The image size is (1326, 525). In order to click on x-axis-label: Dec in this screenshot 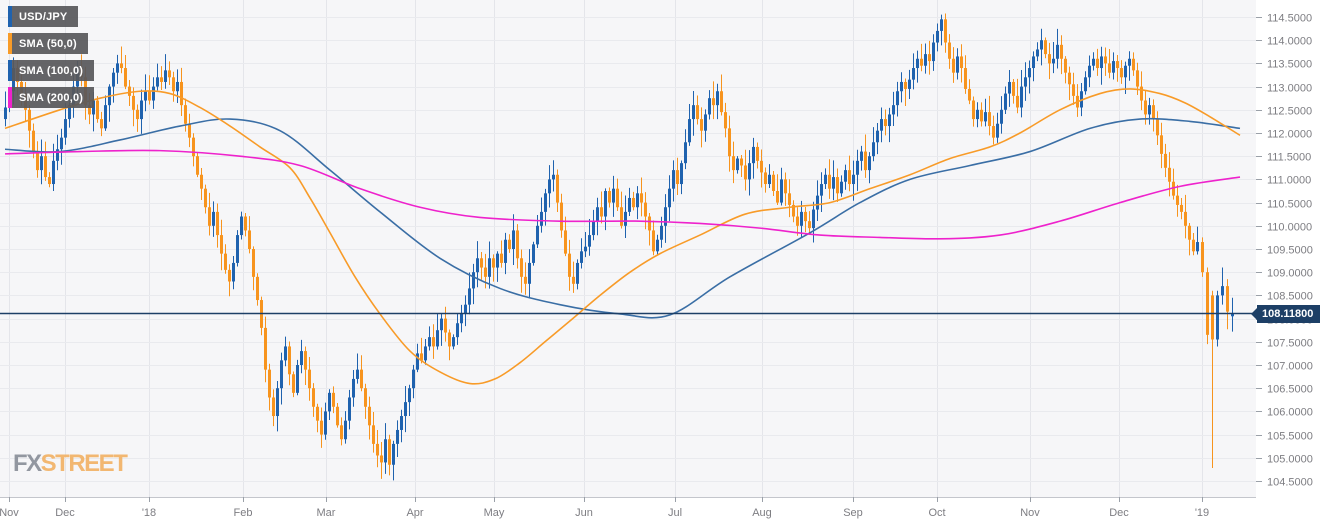, I will do `click(1119, 513)`.